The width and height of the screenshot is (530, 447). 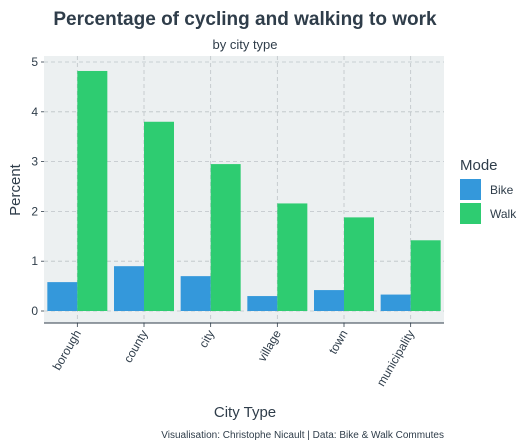 What do you see at coordinates (338, 342) in the screenshot?
I see `x-tick-label-town: town` at bounding box center [338, 342].